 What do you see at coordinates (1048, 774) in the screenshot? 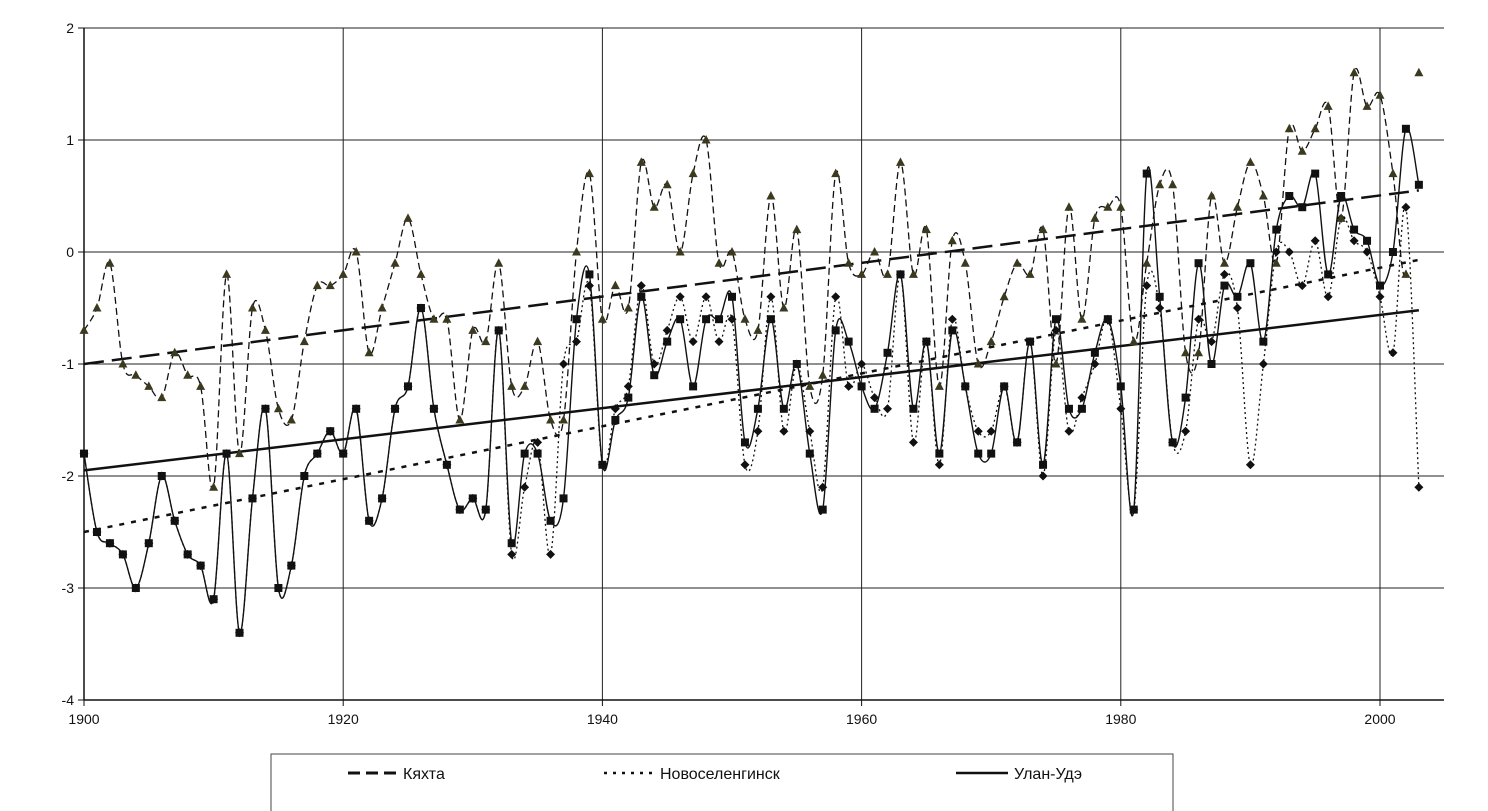
I see `legend-label-ulan-ude: Улан-Удэ` at bounding box center [1048, 774].